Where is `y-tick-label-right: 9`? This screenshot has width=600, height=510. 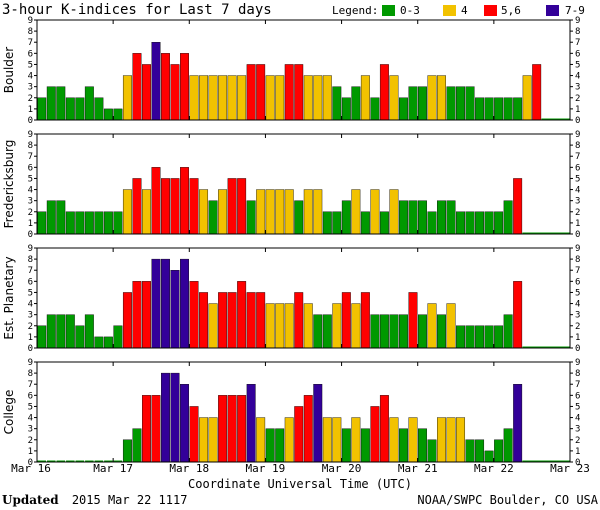 y-tick-label-right: 9 is located at coordinates (577, 363).